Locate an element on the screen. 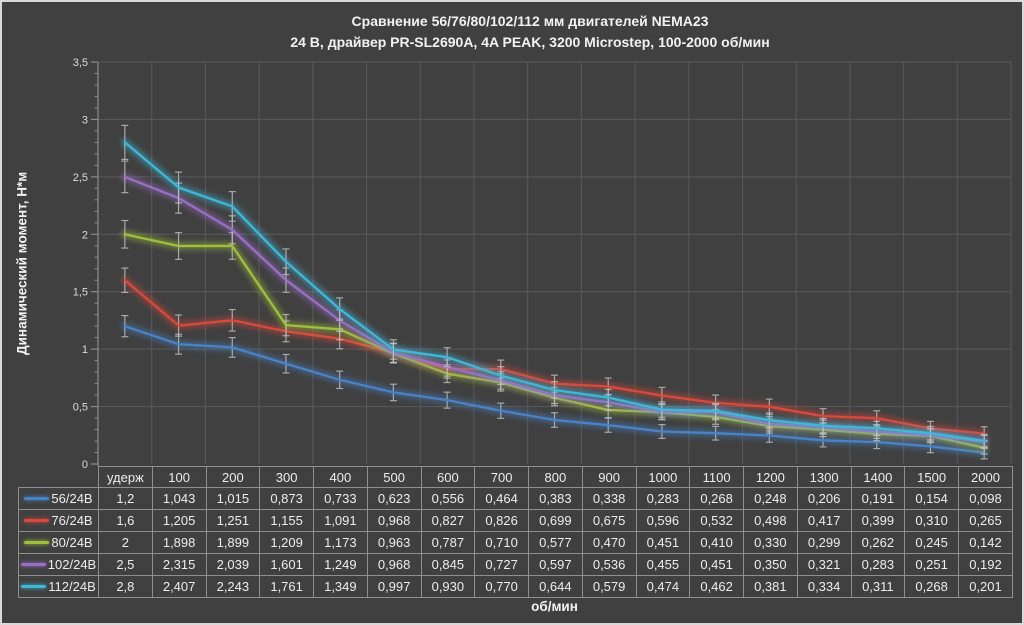 The width and height of the screenshot is (1024, 625). value-cell: 1,173 is located at coordinates (340, 542).